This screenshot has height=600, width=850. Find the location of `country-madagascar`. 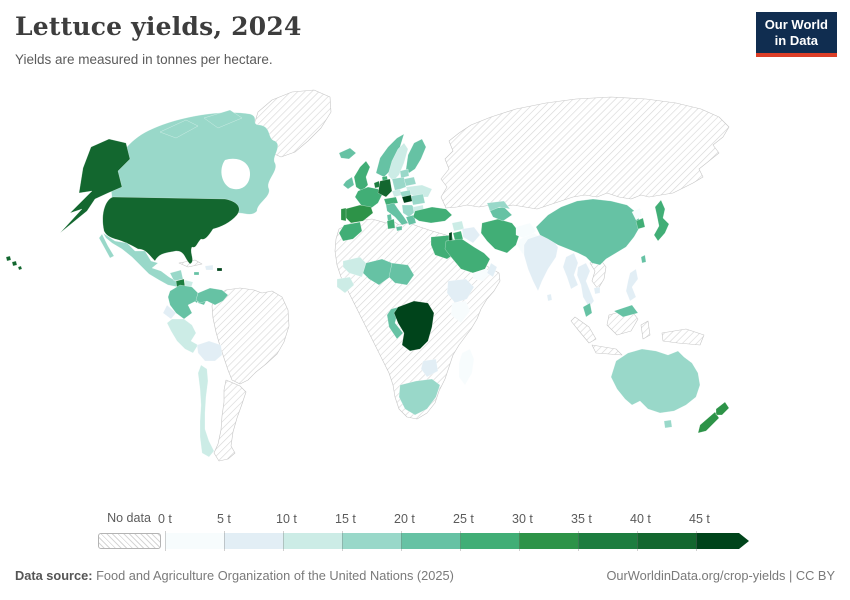

country-madagascar is located at coordinates (466, 367).